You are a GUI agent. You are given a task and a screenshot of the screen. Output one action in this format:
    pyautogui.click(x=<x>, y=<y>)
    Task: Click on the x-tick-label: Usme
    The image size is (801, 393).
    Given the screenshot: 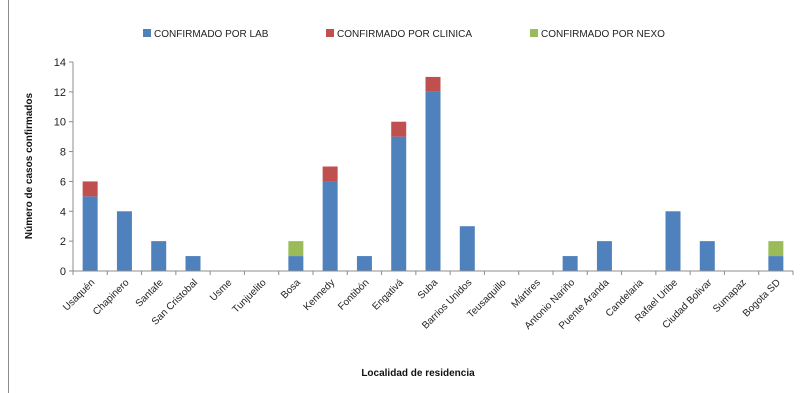 What is the action you would take?
    pyautogui.click(x=221, y=290)
    